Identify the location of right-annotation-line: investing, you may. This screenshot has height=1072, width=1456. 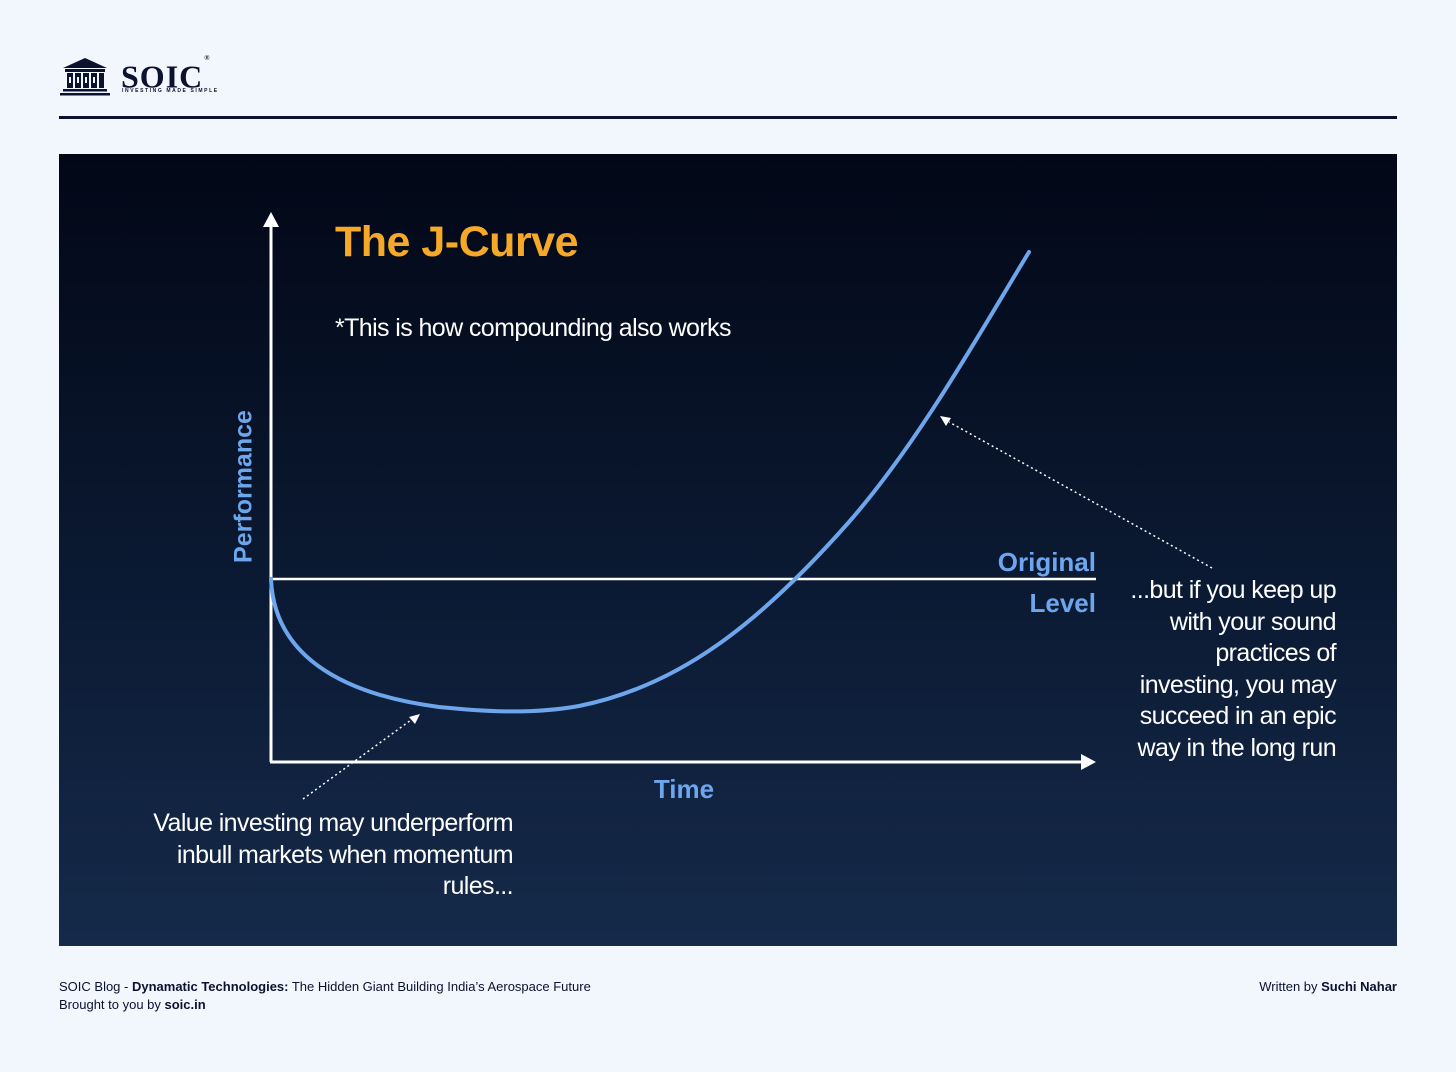
(1238, 684).